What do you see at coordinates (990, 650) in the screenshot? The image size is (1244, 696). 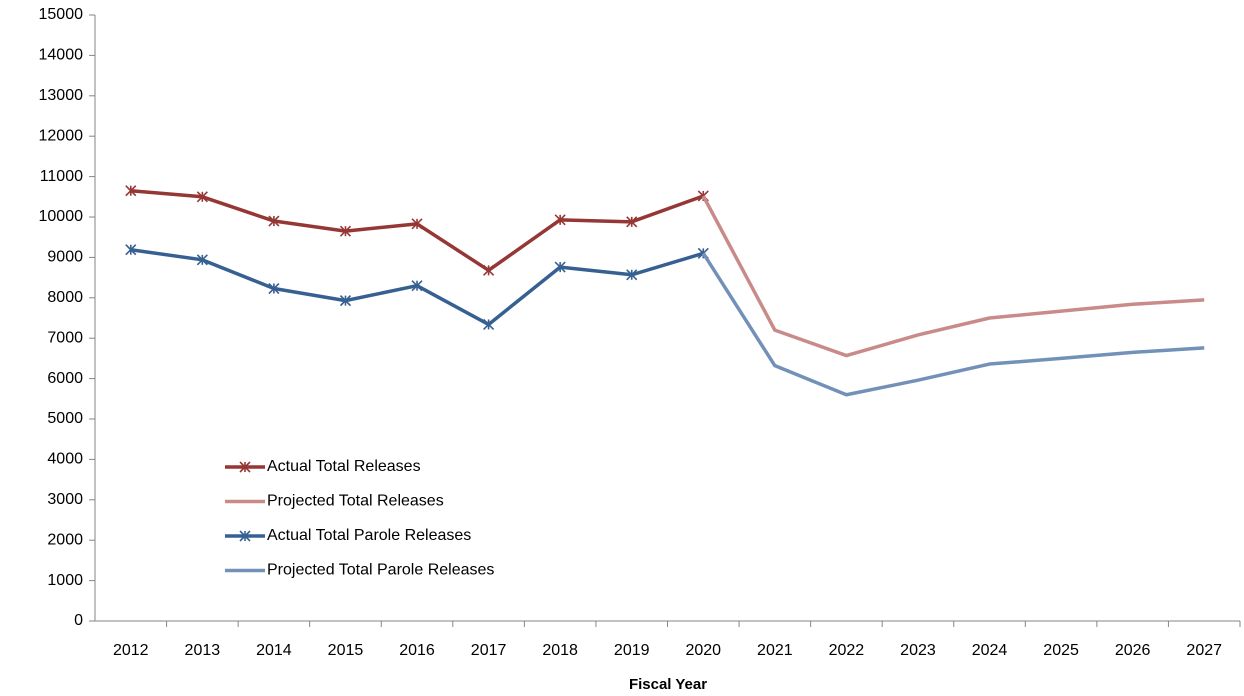 I see `x-tick-label: 2024` at bounding box center [990, 650].